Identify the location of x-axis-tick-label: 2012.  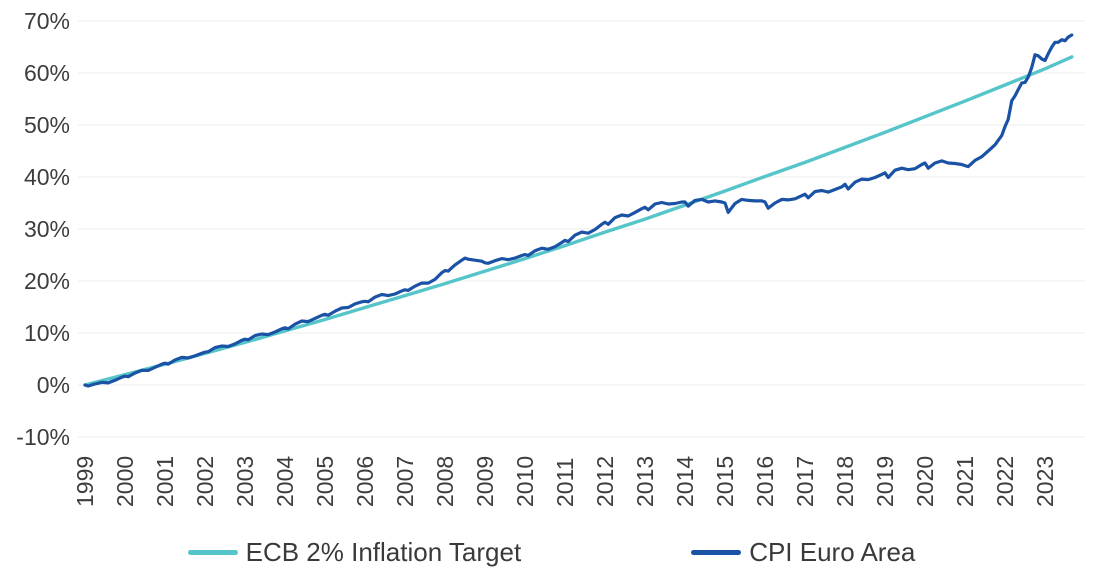
(605, 481).